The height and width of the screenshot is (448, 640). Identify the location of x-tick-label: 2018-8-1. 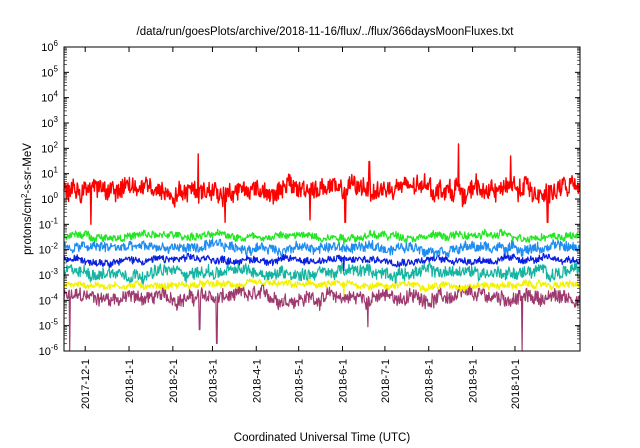
(430, 381).